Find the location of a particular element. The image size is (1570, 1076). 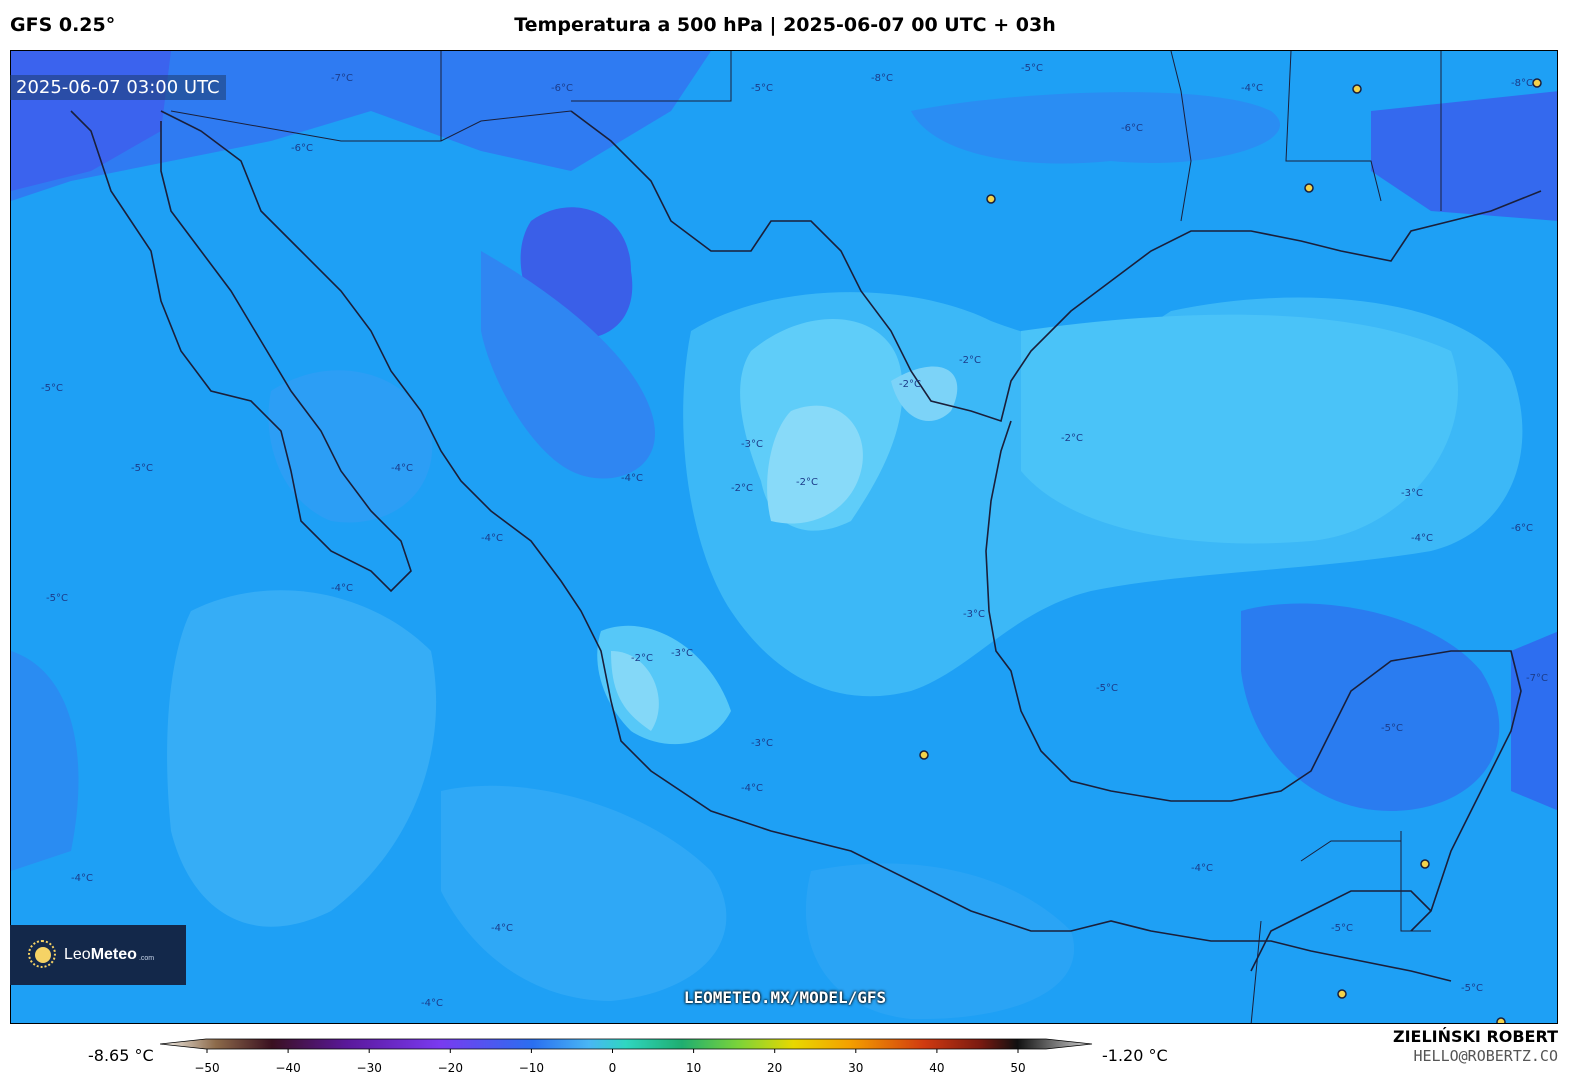

model-label: GFS 0.25° is located at coordinates (63, 25).